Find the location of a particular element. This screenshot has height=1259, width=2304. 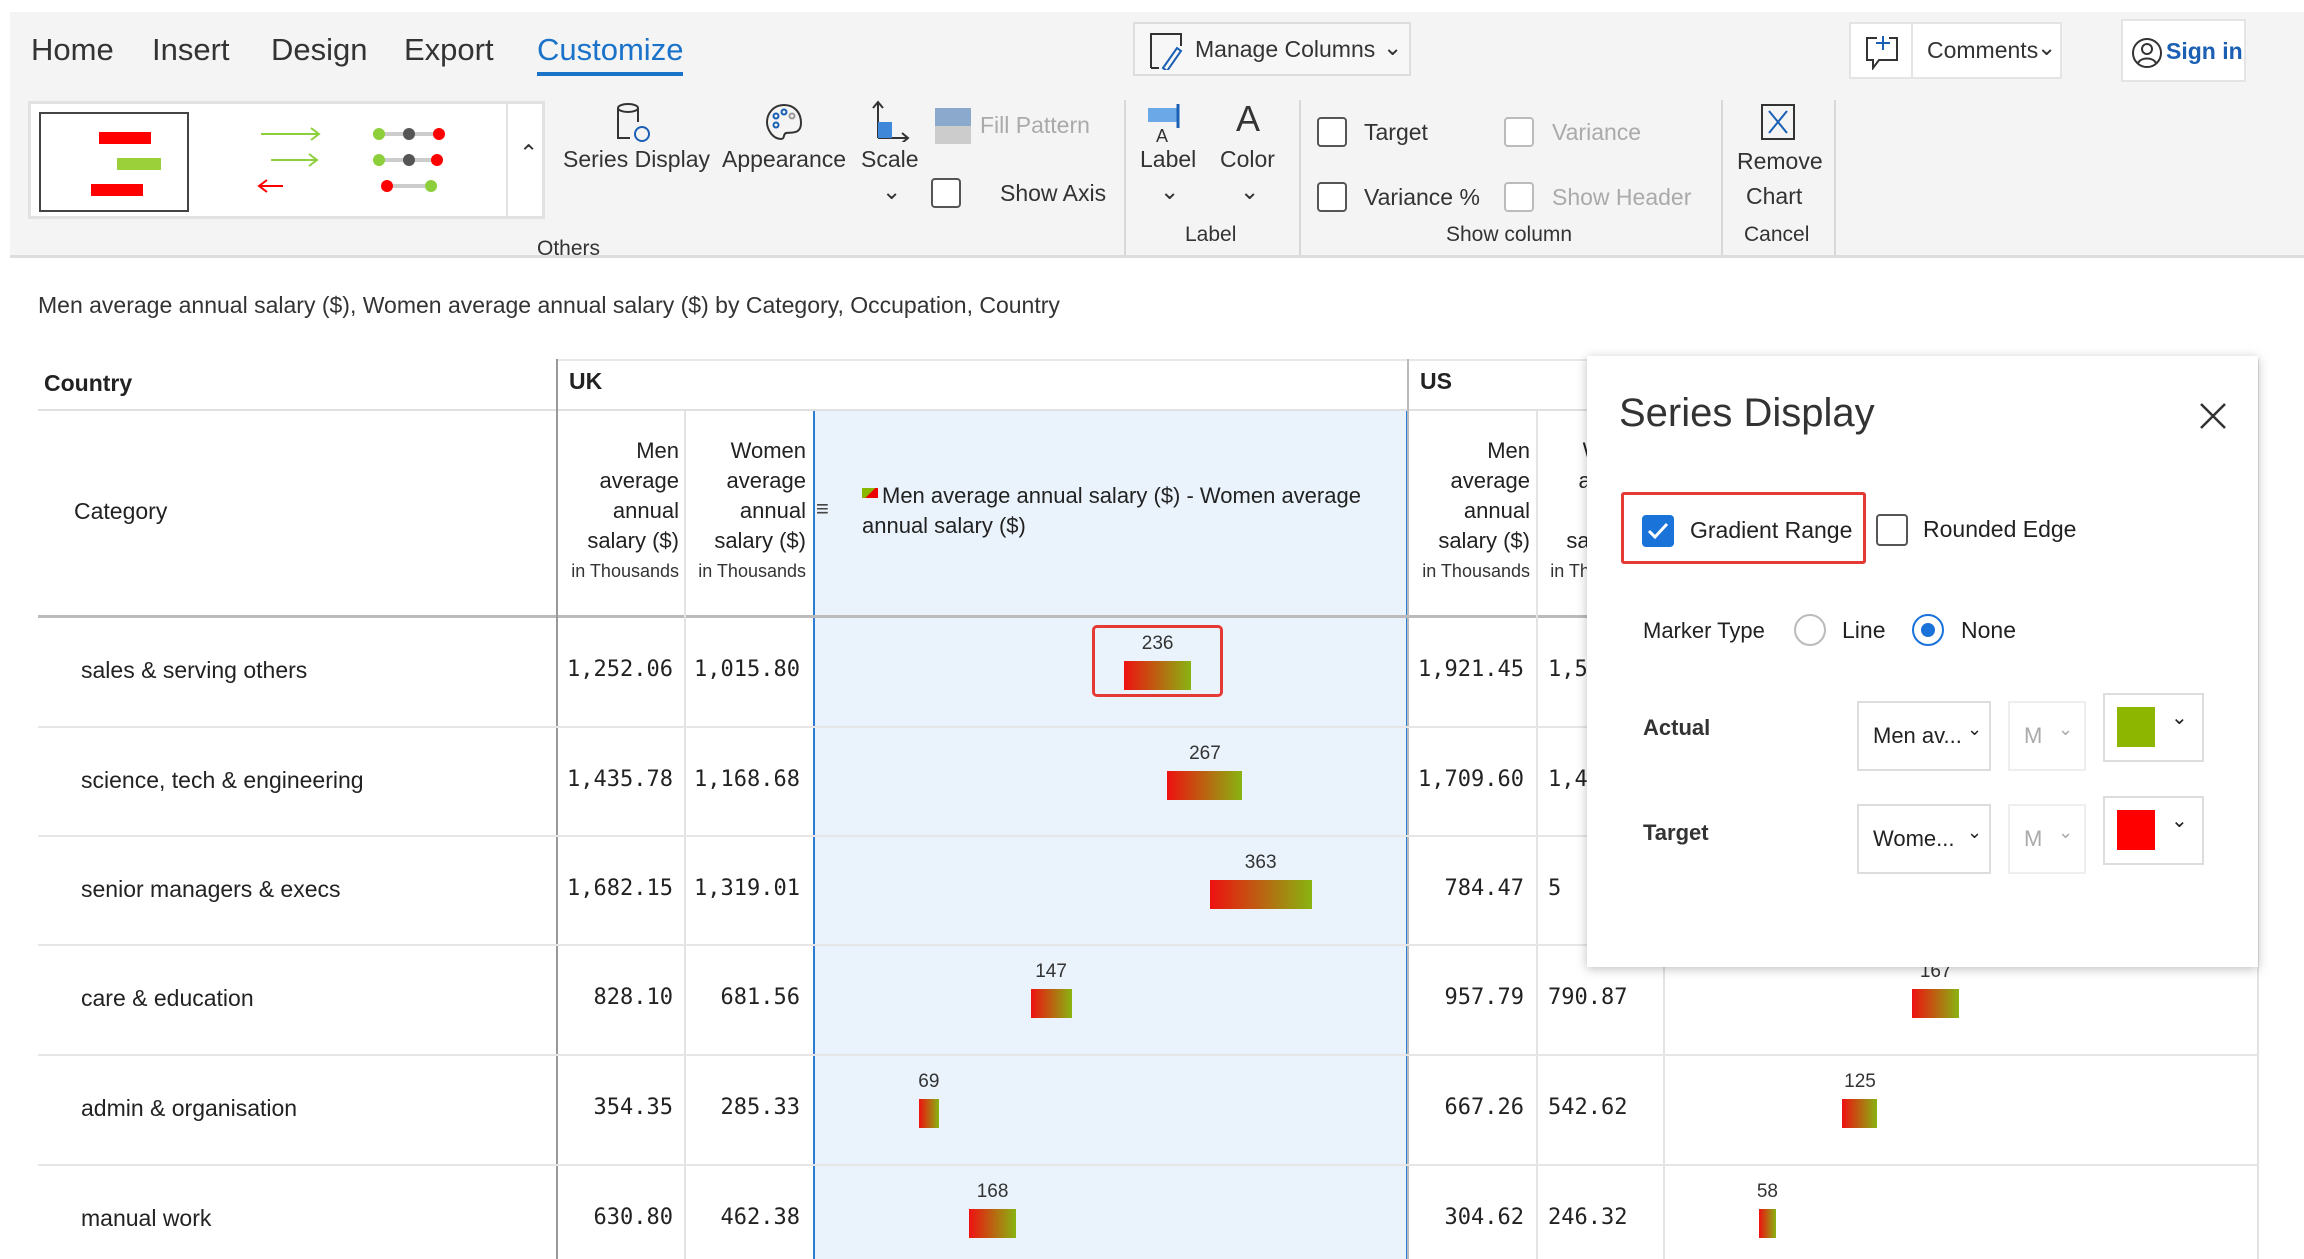

scale-chevron-icon: ⌄ is located at coordinates (892, 191).